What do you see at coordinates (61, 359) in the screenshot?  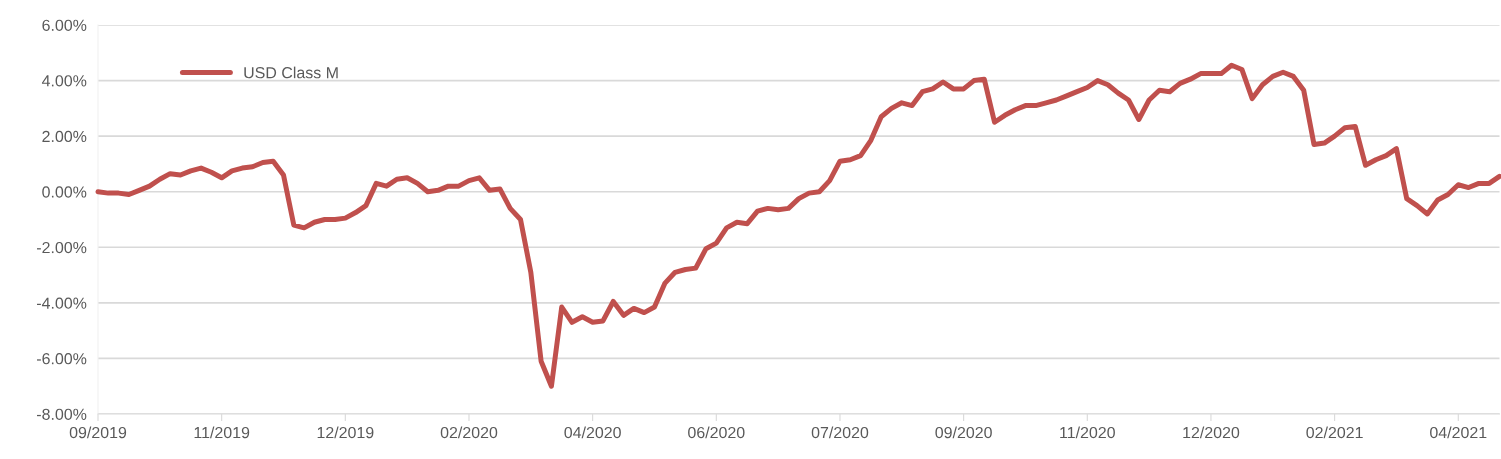 I see `y-tick-label: -6.00%` at bounding box center [61, 359].